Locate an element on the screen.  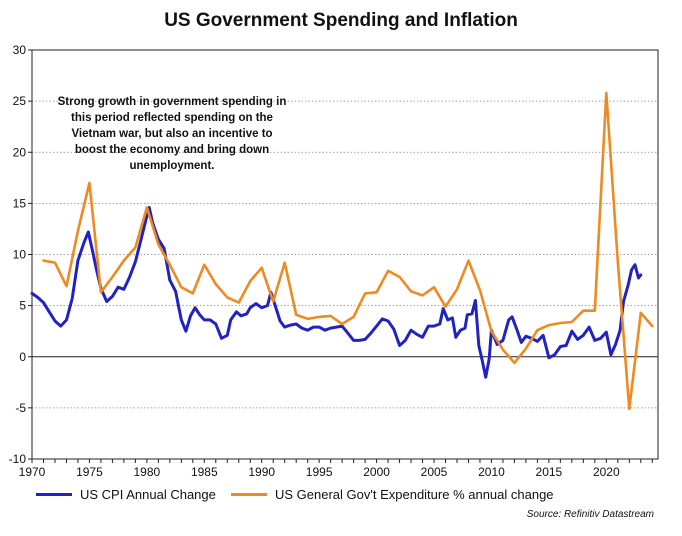
x-tick-label: 2015 is located at coordinates (549, 472).